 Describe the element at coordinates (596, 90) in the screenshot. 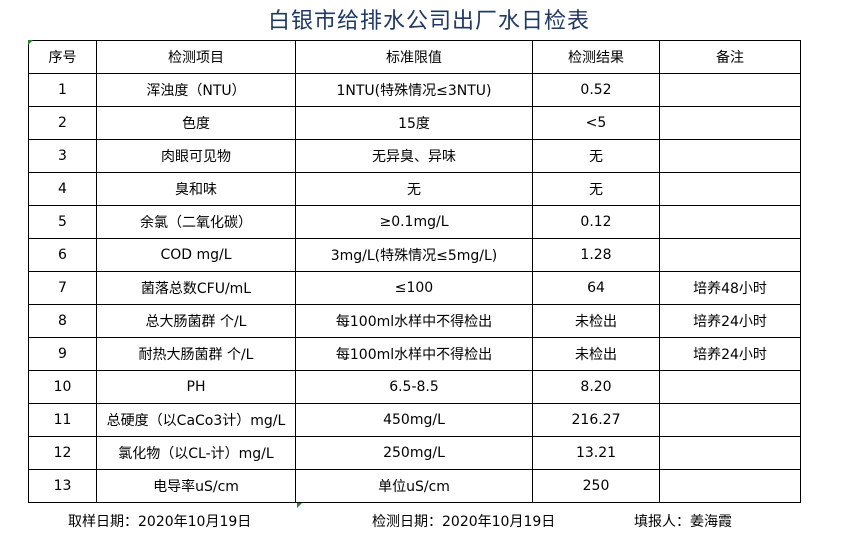

I see `cell-result: 0.52` at that location.